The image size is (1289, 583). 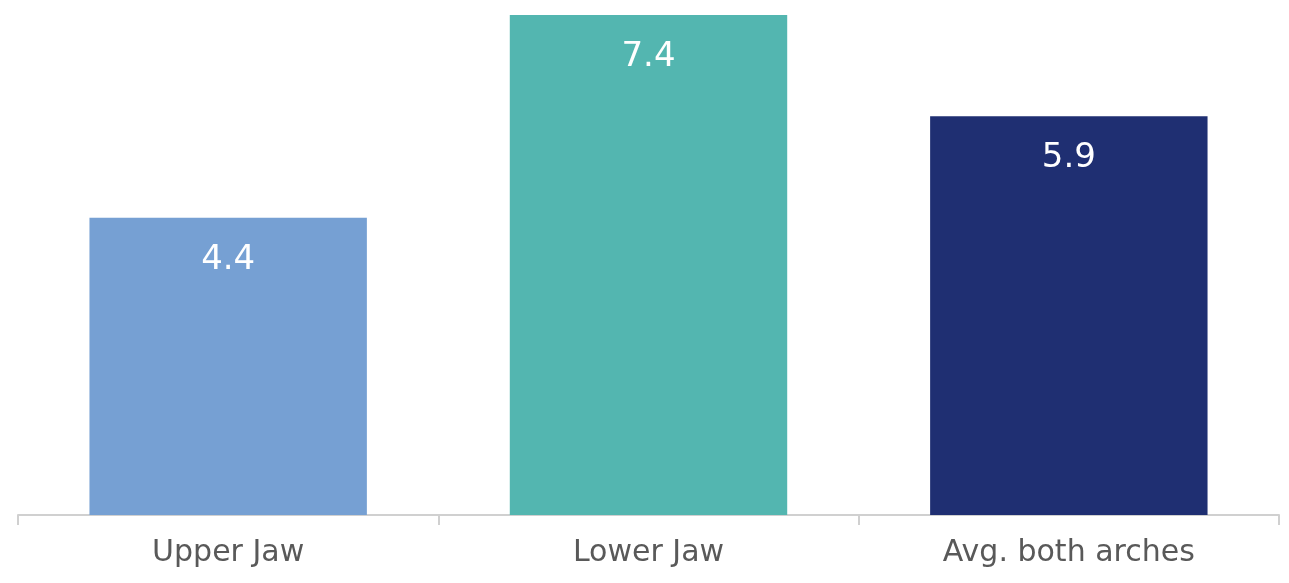 I want to click on x-tick-label: Lower Jaw, so click(x=648, y=550).